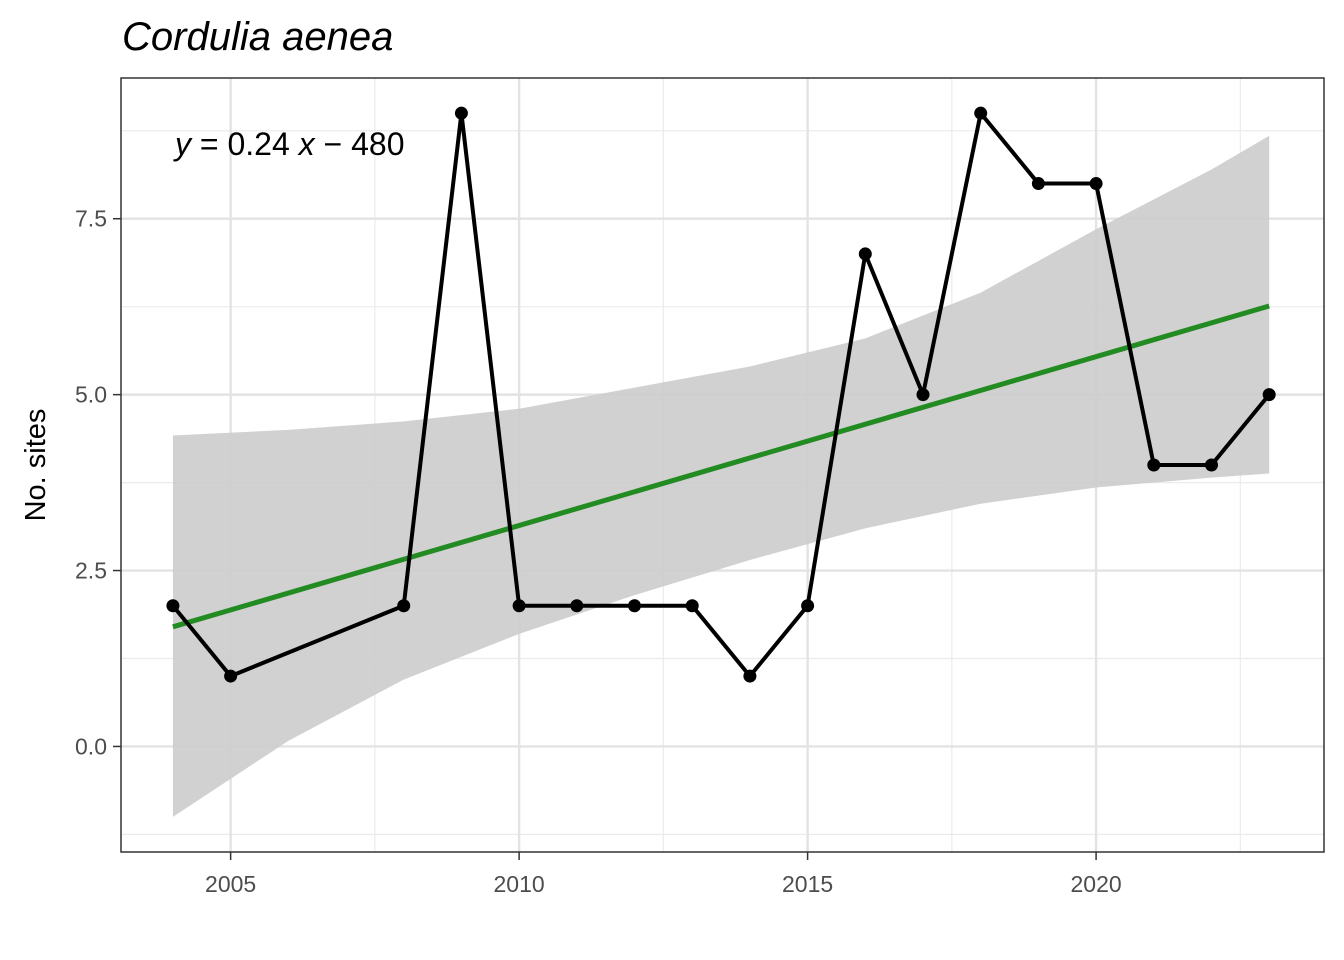 Image resolution: width=1344 pixels, height=960 pixels. I want to click on y-tick-label: 7.5, so click(91, 219).